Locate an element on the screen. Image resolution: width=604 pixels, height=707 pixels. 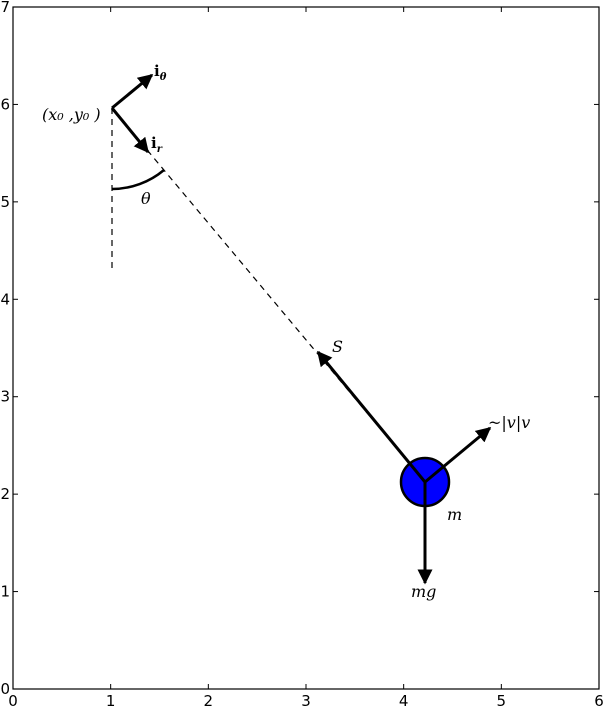
drag-arrow is located at coordinates (458, 455).